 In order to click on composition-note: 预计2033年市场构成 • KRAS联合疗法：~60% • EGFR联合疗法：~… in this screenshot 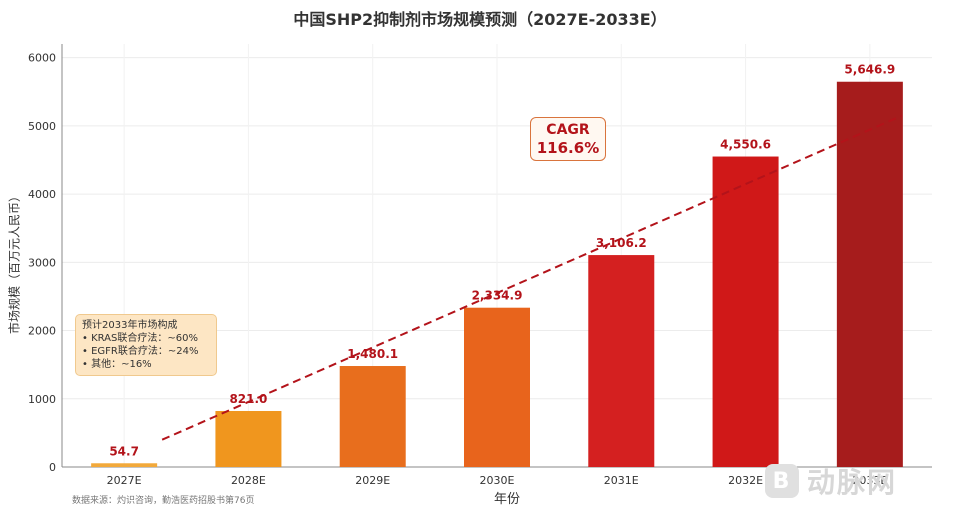, I will do `click(146, 345)`.